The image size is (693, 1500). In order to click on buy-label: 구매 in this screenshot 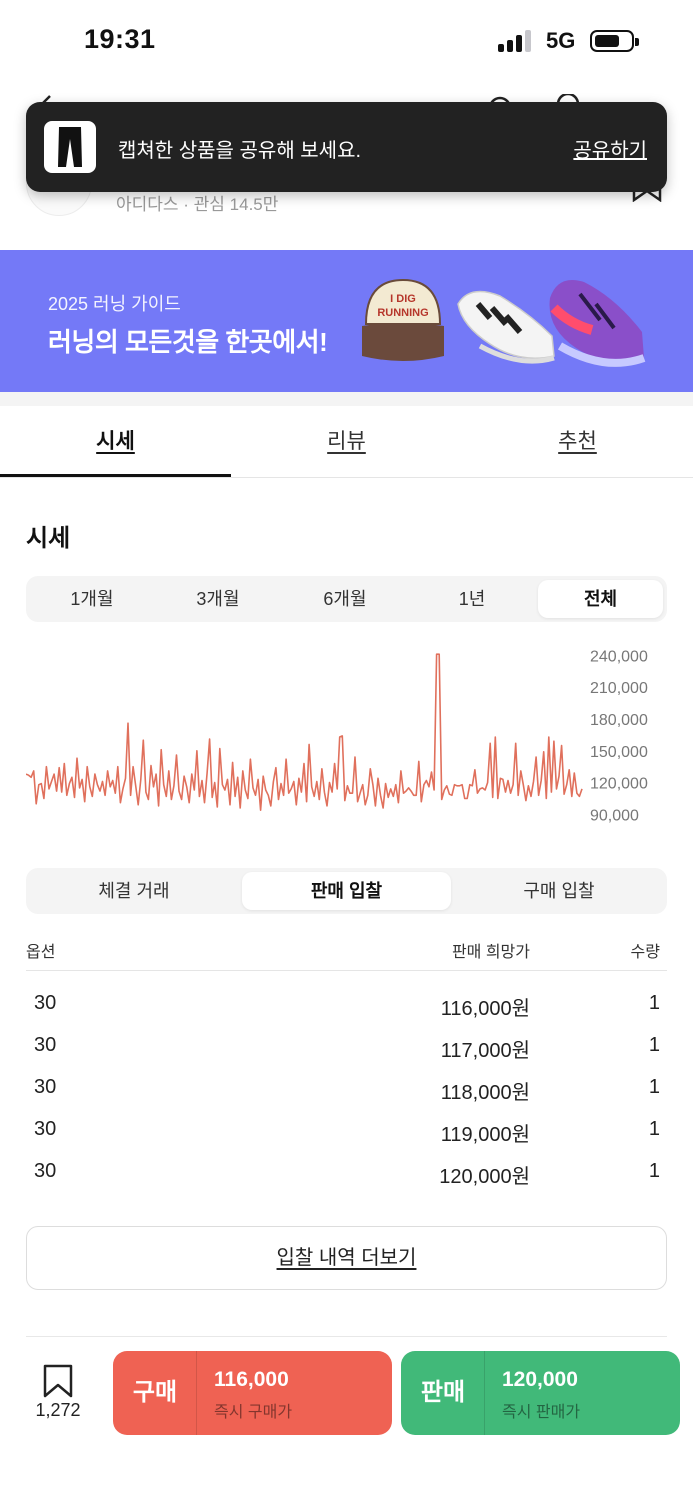, I will do `click(155, 1392)`.